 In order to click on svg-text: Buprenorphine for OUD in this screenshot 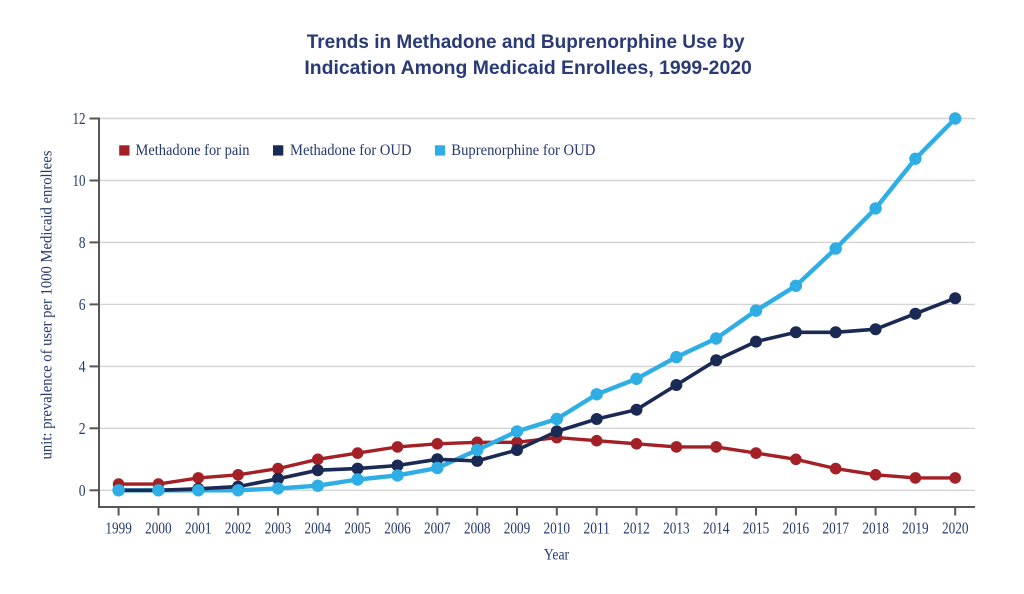, I will do `click(523, 150)`.